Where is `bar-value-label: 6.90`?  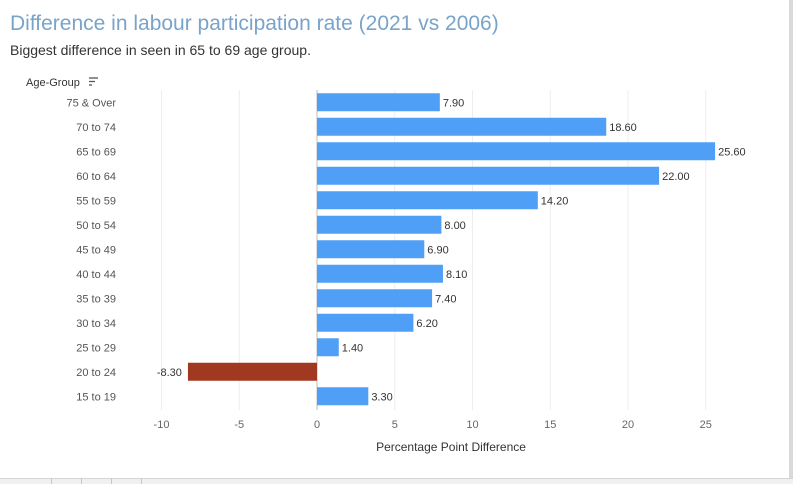
bar-value-label: 6.90 is located at coordinates (437, 250).